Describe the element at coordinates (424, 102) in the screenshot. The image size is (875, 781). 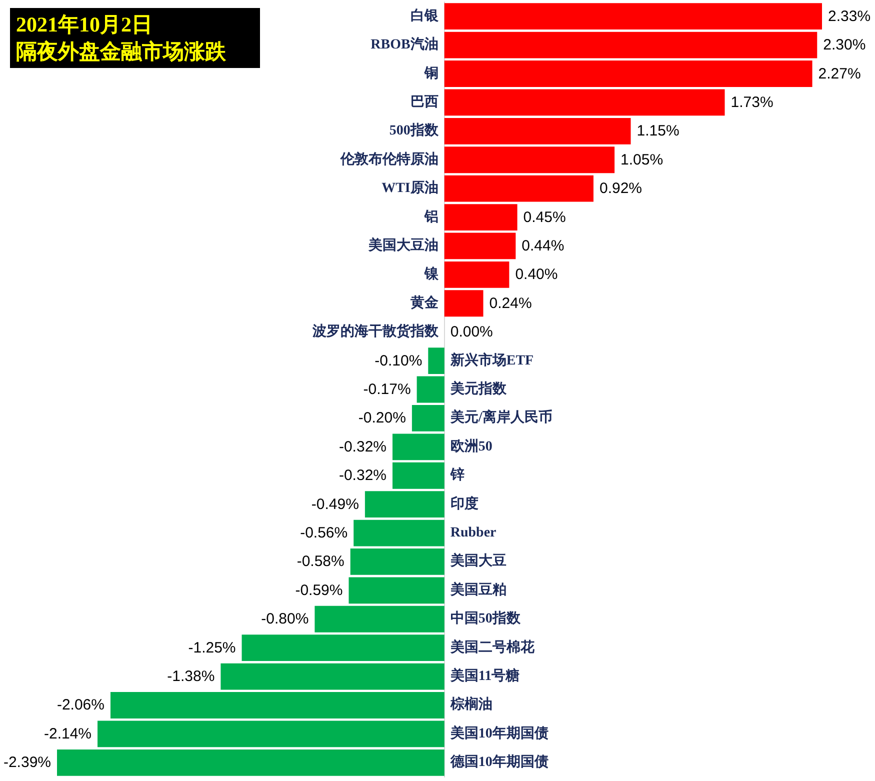
I see `y-tick-label: 巴西` at that location.